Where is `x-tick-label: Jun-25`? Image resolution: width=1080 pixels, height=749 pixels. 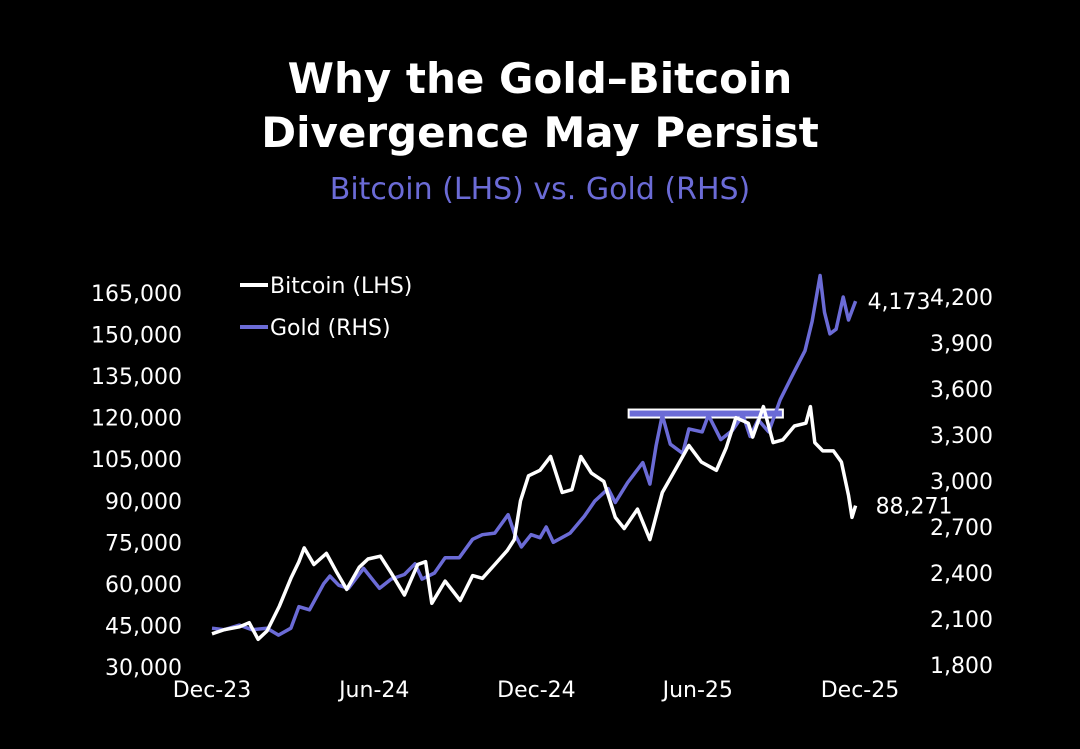
x-tick-label: Jun-25 is located at coordinates (697, 690).